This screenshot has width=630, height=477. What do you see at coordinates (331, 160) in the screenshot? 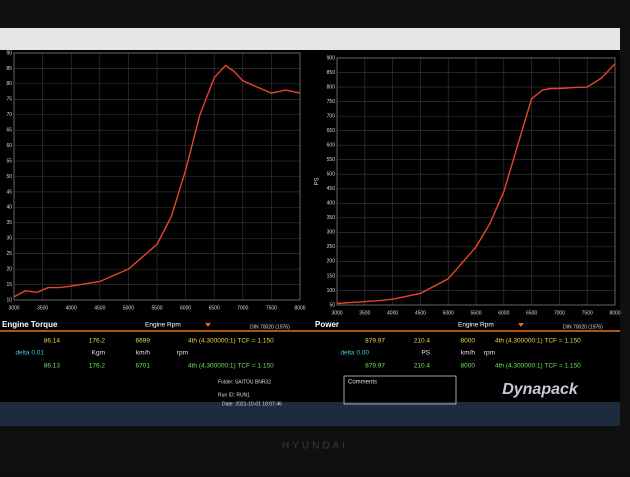
I see `y-tick-label: 550` at bounding box center [331, 160].